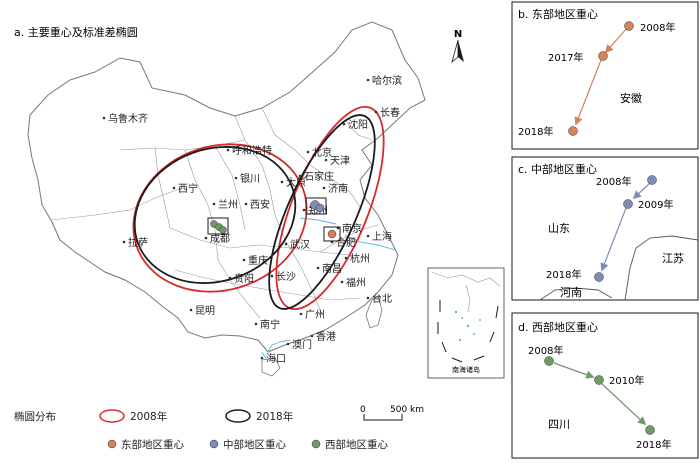 This screenshot has width=700, height=464. I want to click on city-label-haikou: 海口, so click(276, 358).